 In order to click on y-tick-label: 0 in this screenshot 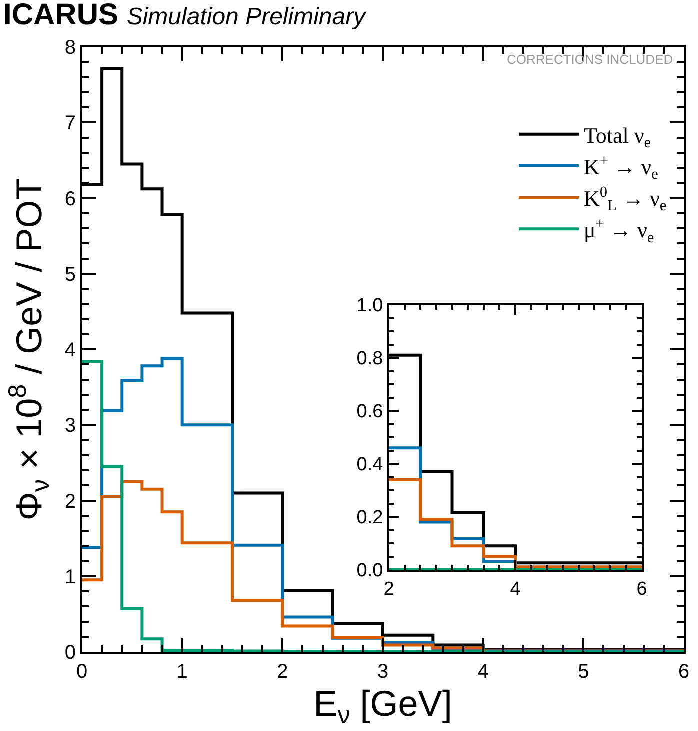, I will do `click(70, 653)`.